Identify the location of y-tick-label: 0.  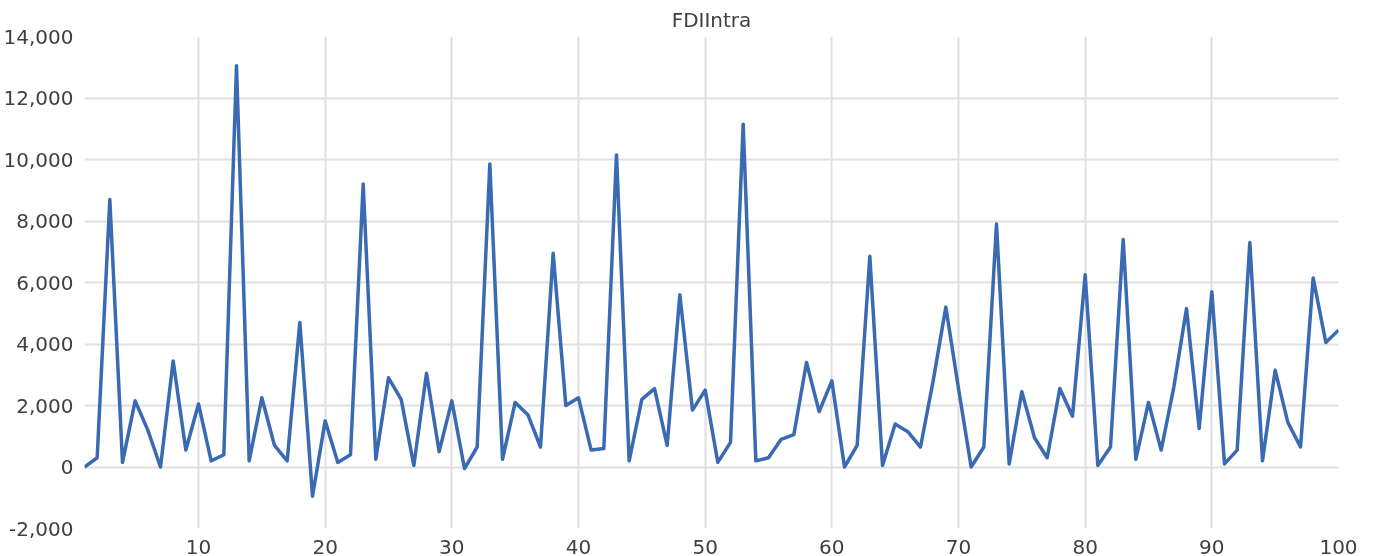
(67, 467).